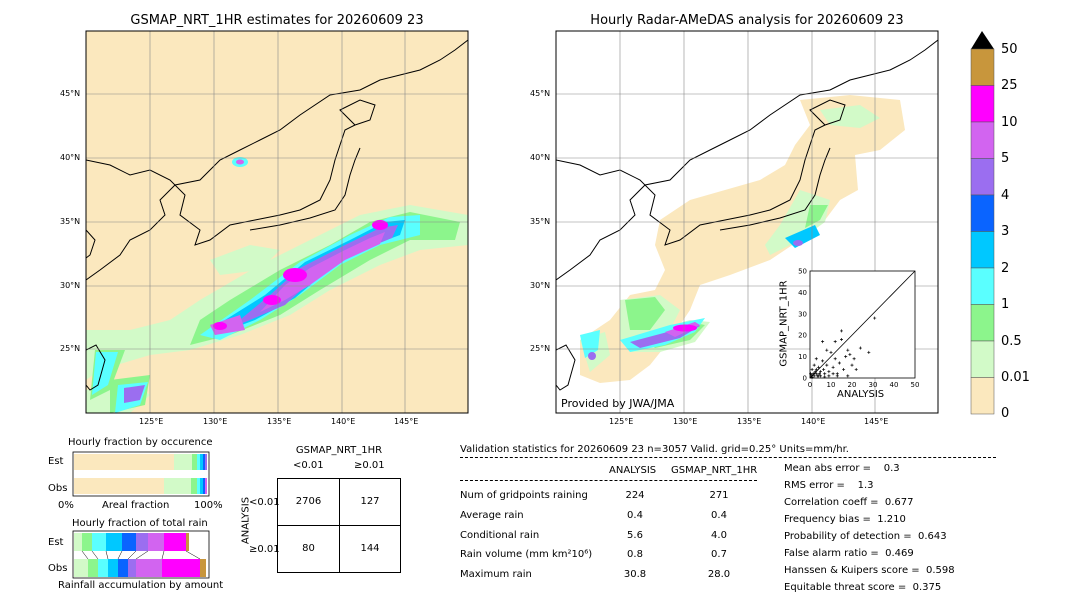 This screenshot has width=1080, height=612. Describe the element at coordinates (136, 505) in the screenshot. I see `occurrence-x-label: Areal fraction` at that location.